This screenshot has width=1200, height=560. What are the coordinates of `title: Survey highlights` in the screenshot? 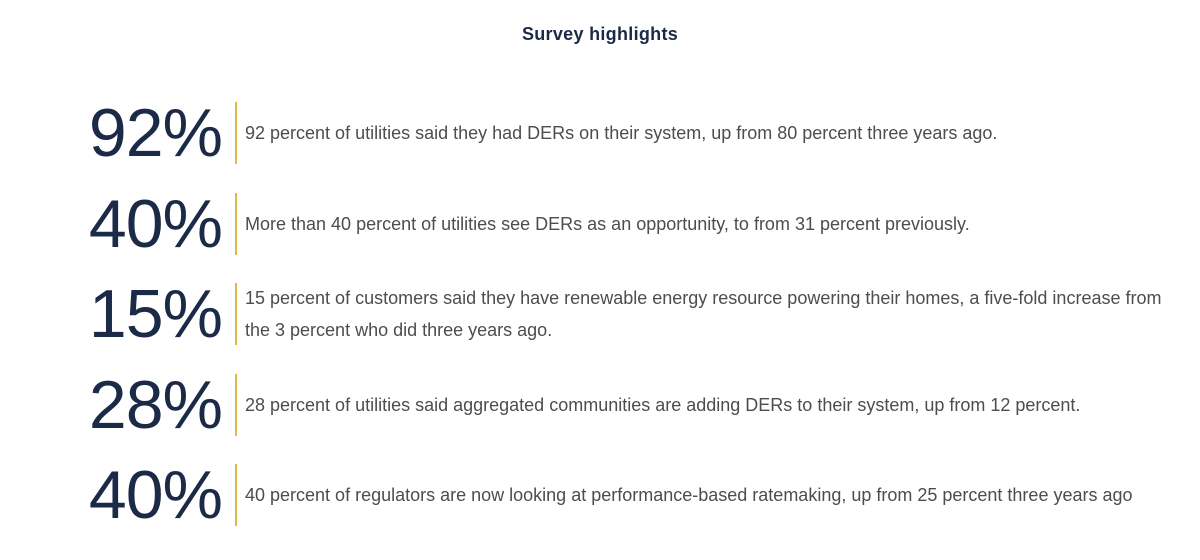 It's located at (600, 34).